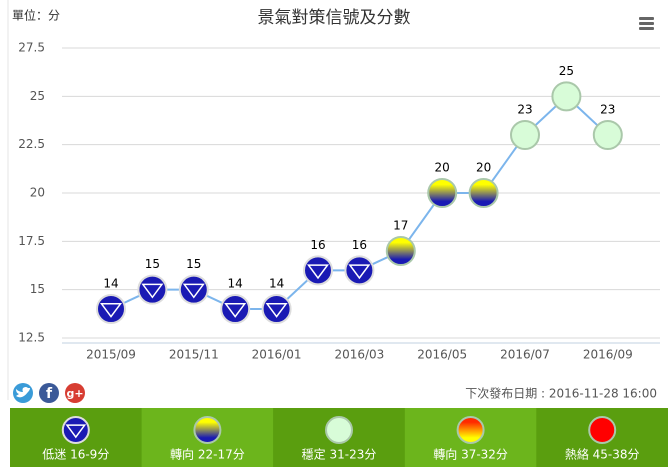  Describe the element at coordinates (334, 18) in the screenshot. I see `chart-title: 景氣對策信號及分數` at that location.